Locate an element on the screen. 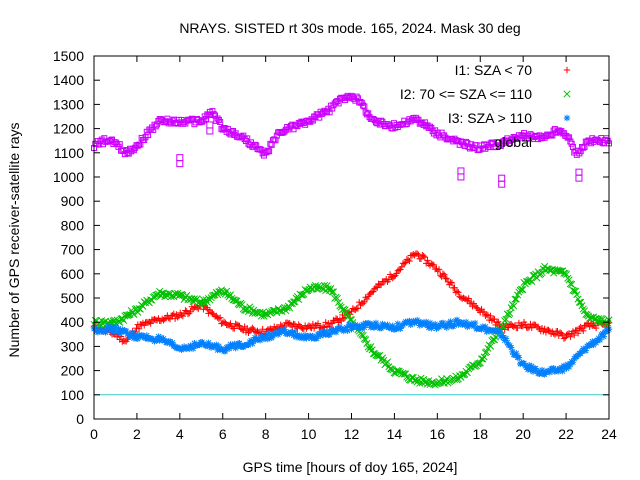  y-tick-label: 400 is located at coordinates (73, 322).